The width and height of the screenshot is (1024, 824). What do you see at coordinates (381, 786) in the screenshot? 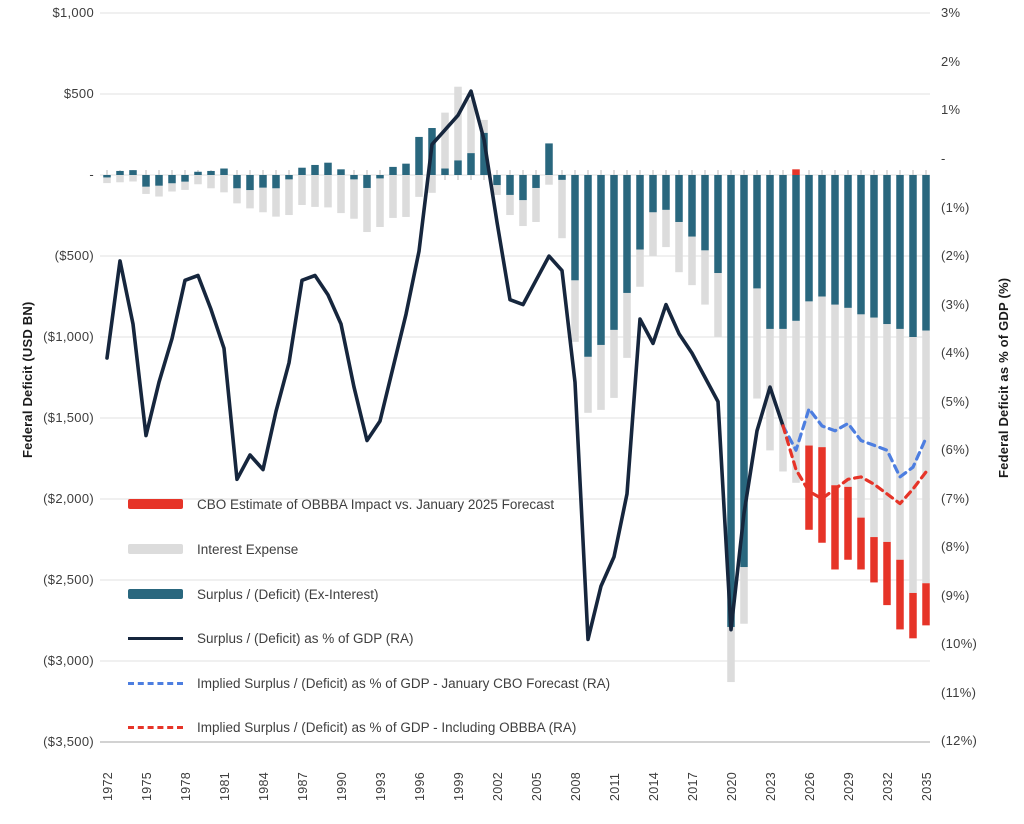
I see `x-axis-year-label: 1993` at bounding box center [381, 786].